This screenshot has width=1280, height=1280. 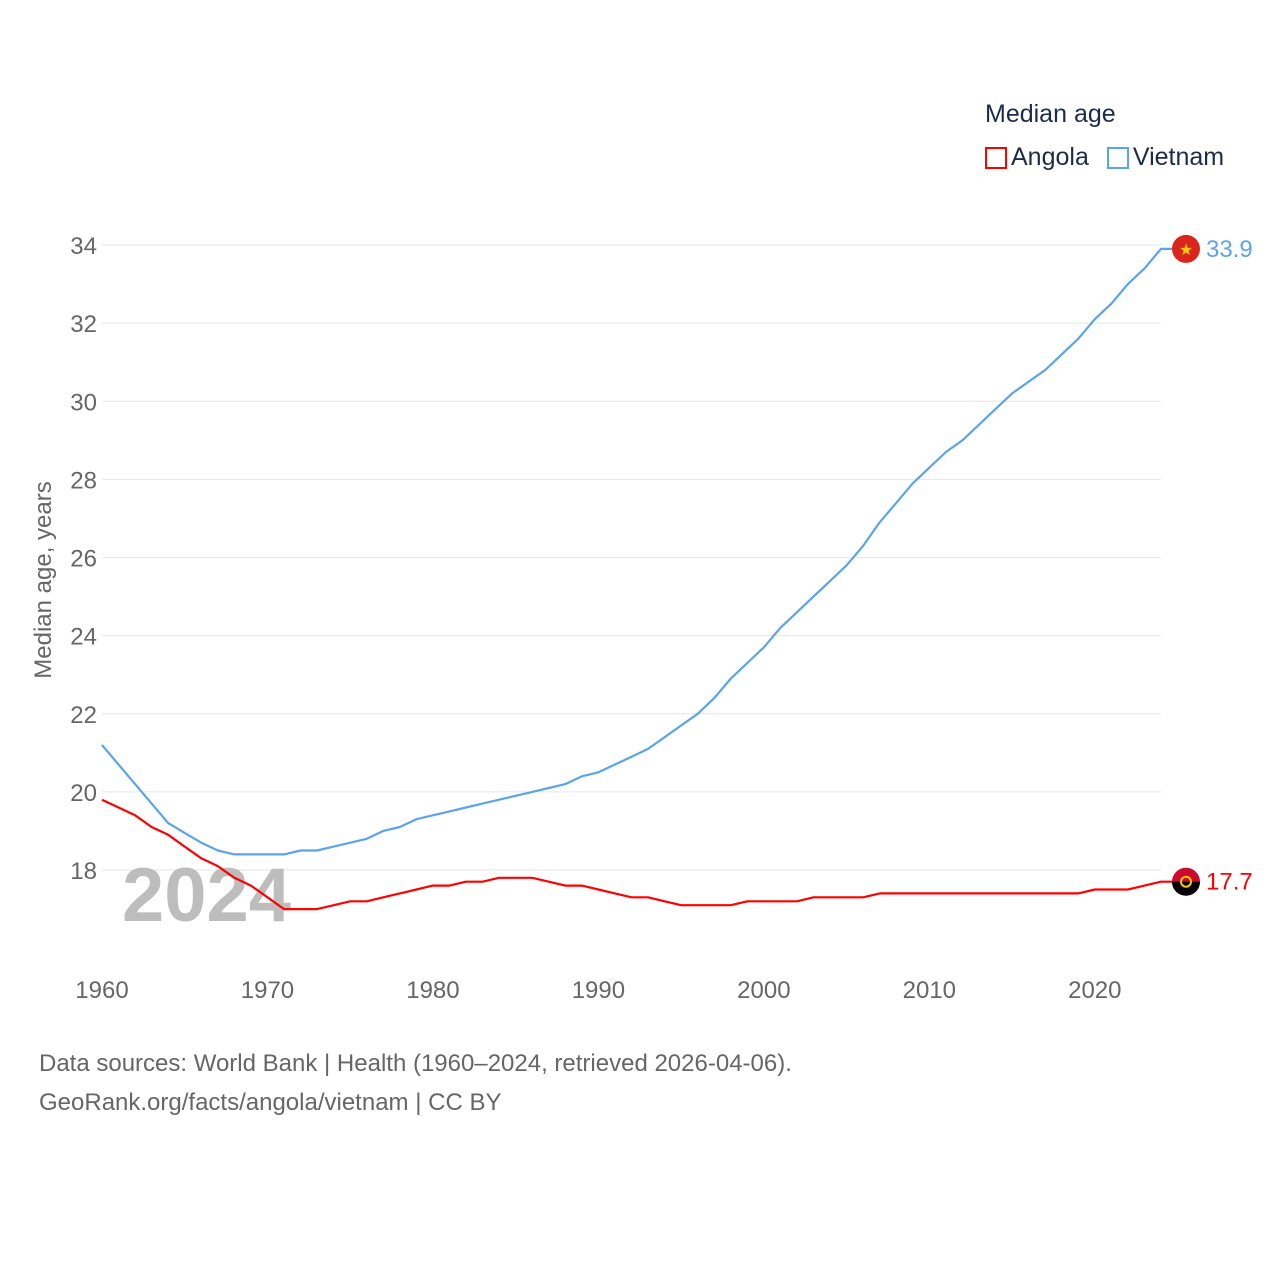 What do you see at coordinates (598, 990) in the screenshot?
I see `x-tick-label: 1990` at bounding box center [598, 990].